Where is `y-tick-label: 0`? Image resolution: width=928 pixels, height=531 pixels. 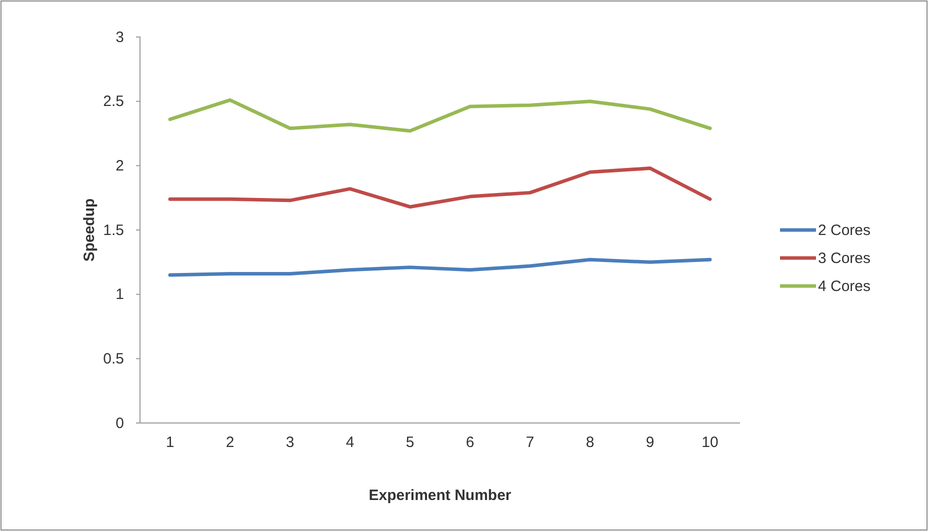
y-tick-label: 0 is located at coordinates (120, 423).